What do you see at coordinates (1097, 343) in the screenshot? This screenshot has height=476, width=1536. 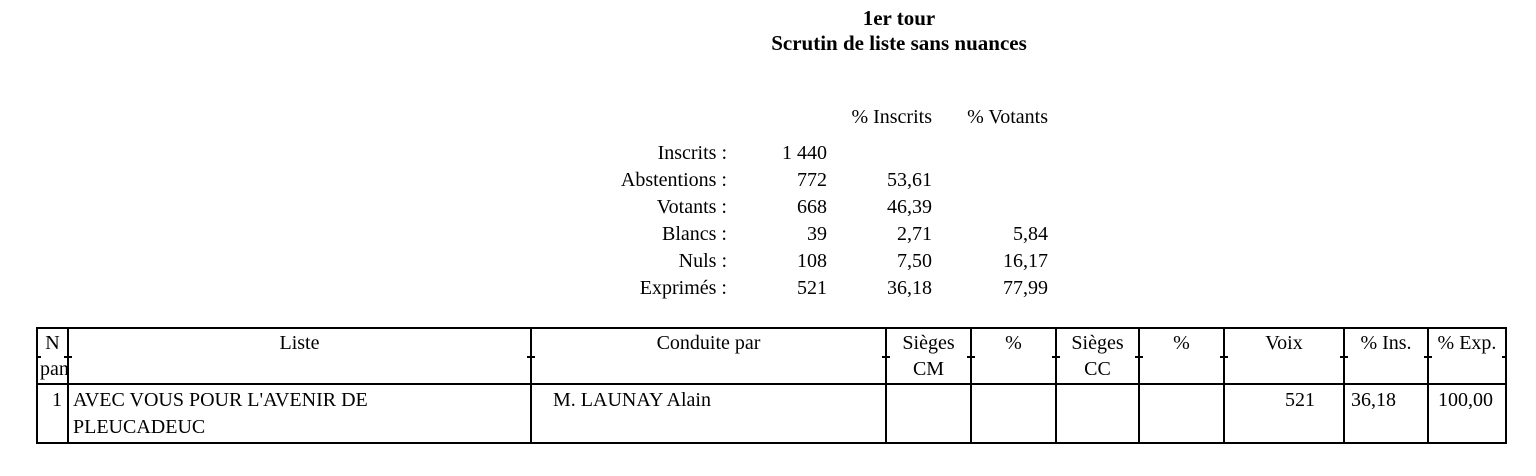 I see `header-sieges-cc-line1: Sièges` at bounding box center [1097, 343].